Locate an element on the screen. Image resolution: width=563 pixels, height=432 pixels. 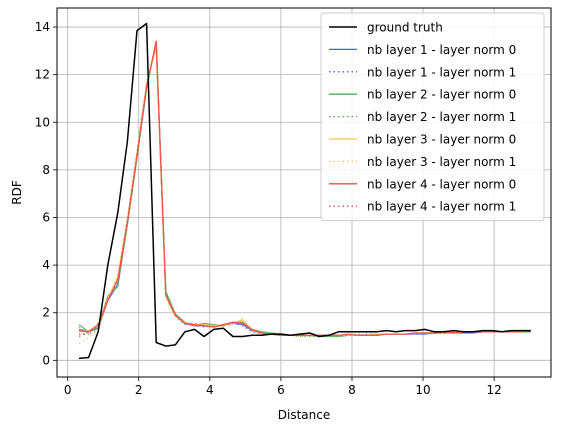
x-tick-label: 2 is located at coordinates (139, 390).